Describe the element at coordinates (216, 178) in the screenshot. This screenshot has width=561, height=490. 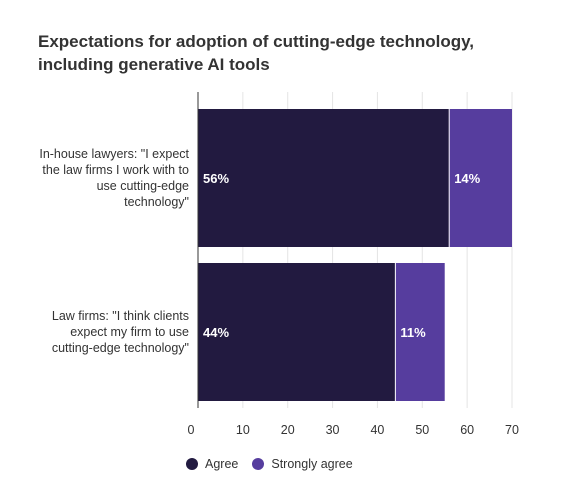
I see `data-label: 56%` at that location.